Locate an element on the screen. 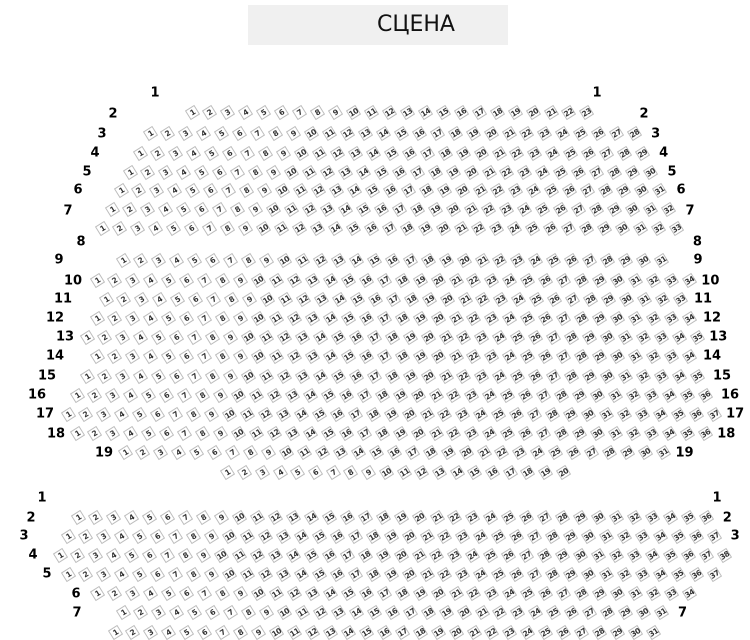  seat: 32 is located at coordinates (653, 318).